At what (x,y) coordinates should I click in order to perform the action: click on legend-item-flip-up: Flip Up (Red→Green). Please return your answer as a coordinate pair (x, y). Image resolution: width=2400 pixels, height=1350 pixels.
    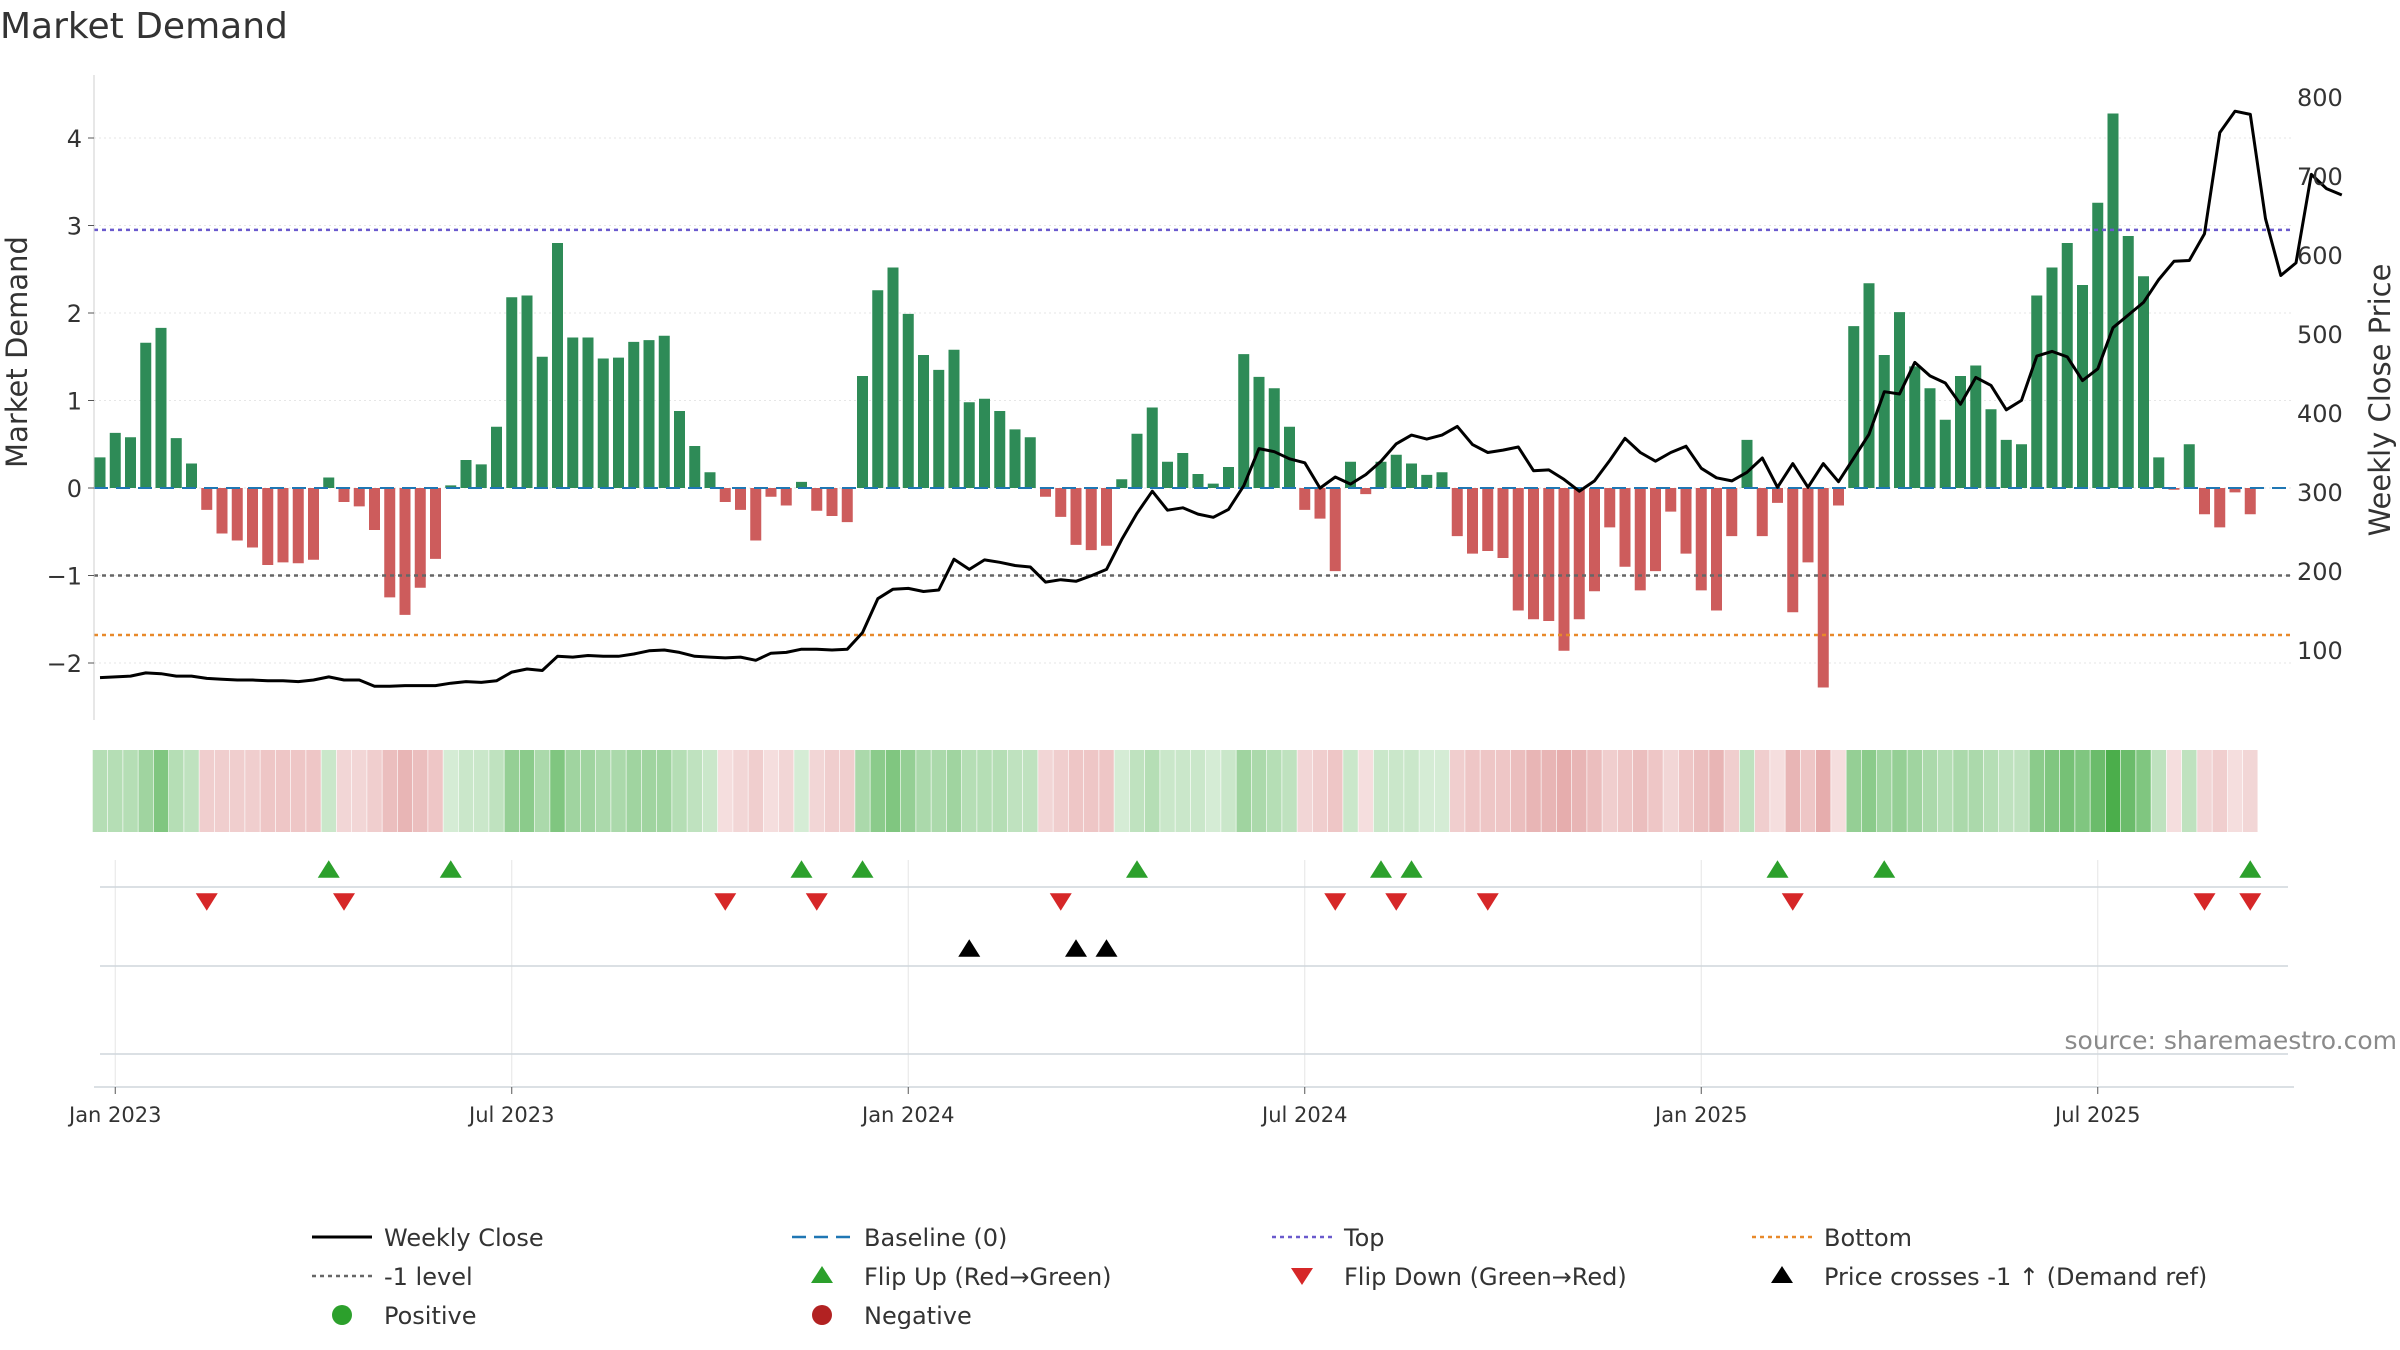
    Looking at the image, I should click on (961, 1277).